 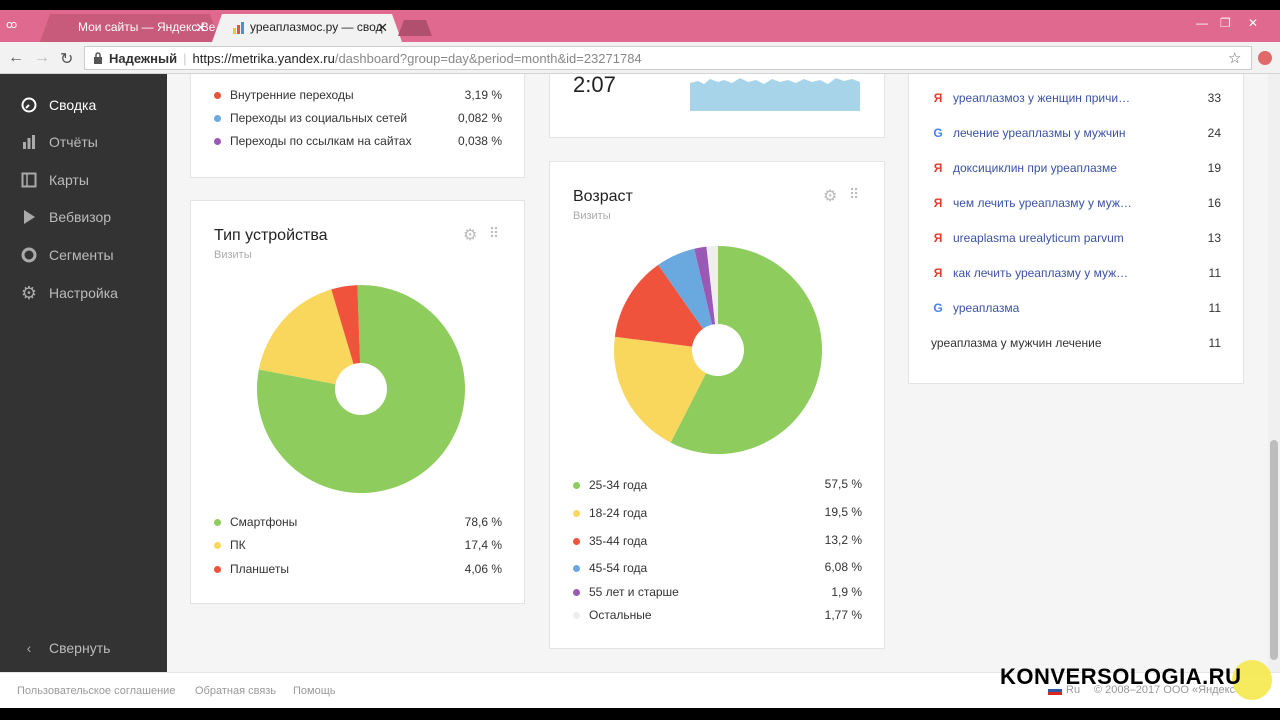 I want to click on legend-value: 19,5 %, so click(x=843, y=512).